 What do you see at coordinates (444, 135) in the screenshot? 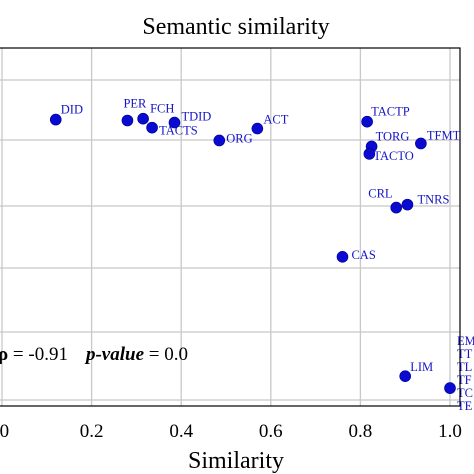
I see `point-label-tfmt: TFMT` at bounding box center [444, 135].